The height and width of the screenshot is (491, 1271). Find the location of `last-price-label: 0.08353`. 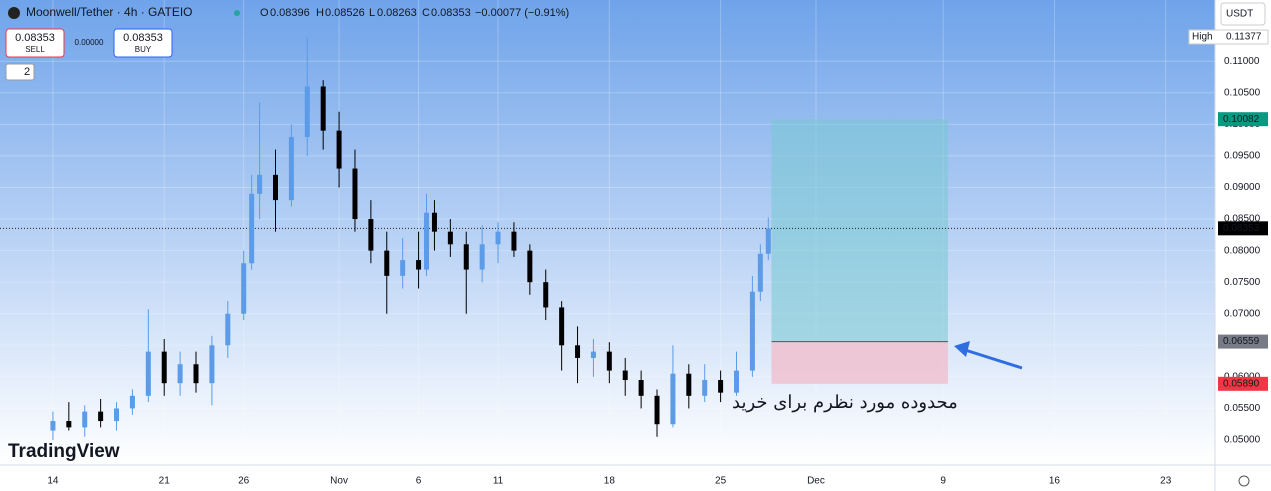

last-price-label: 0.08353 is located at coordinates (1241, 228).